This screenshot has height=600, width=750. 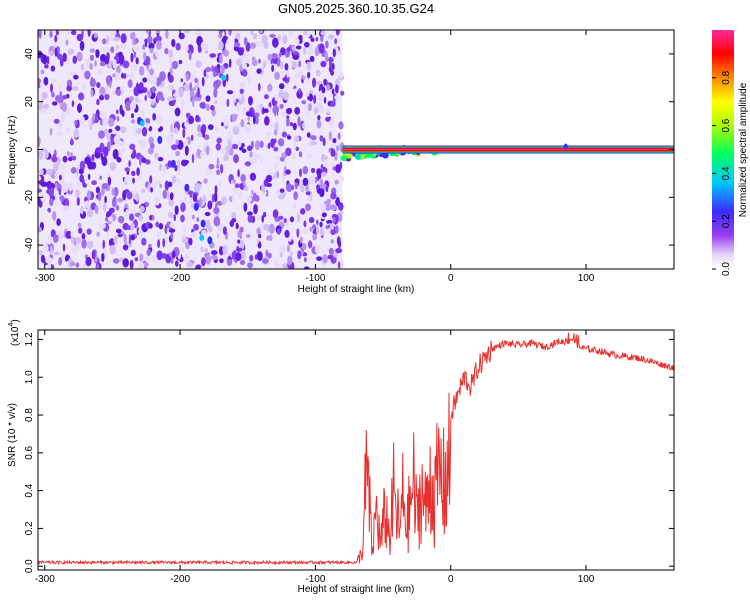 What do you see at coordinates (223, 77) in the screenshot?
I see `streak-highlight` at bounding box center [223, 77].